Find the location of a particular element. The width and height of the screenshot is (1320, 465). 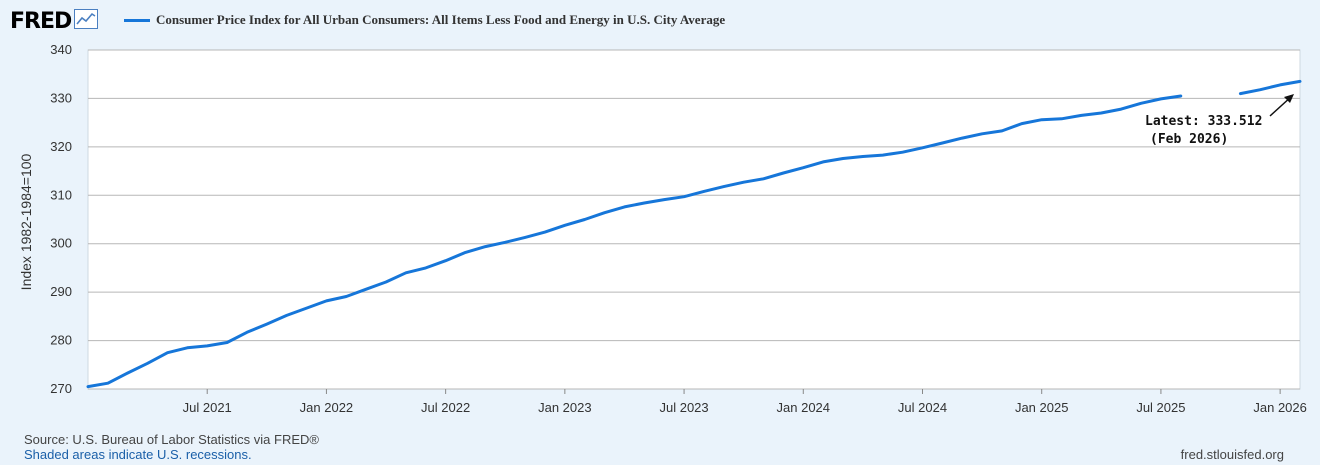

annotation-latest: Latest: 333.512 is located at coordinates (1203, 121).